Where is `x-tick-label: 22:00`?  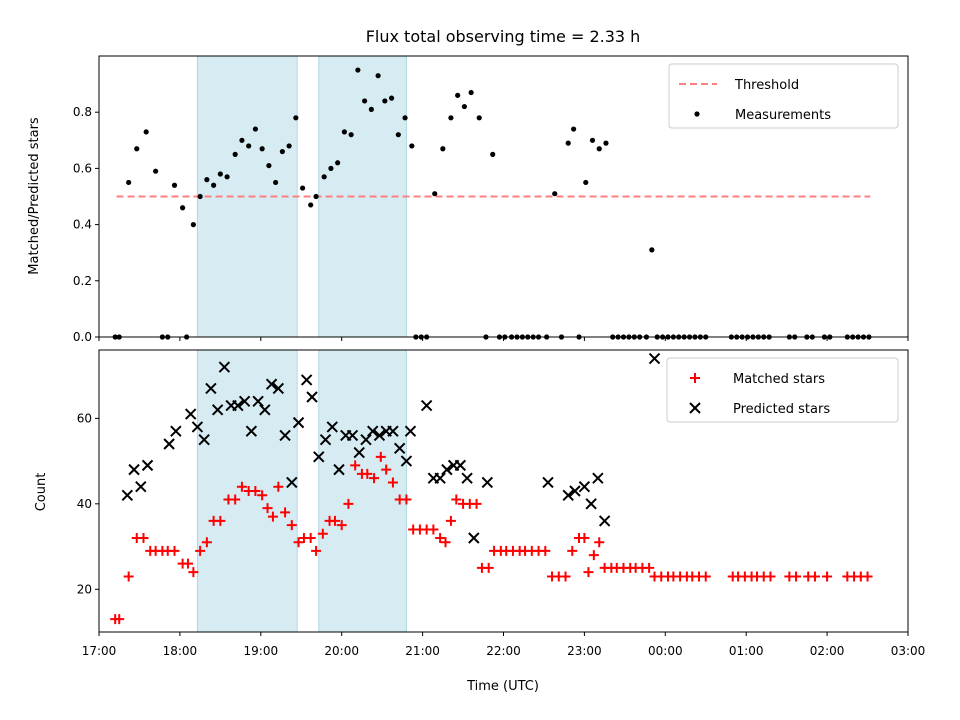
x-tick-label: 22:00 is located at coordinates (503, 651).